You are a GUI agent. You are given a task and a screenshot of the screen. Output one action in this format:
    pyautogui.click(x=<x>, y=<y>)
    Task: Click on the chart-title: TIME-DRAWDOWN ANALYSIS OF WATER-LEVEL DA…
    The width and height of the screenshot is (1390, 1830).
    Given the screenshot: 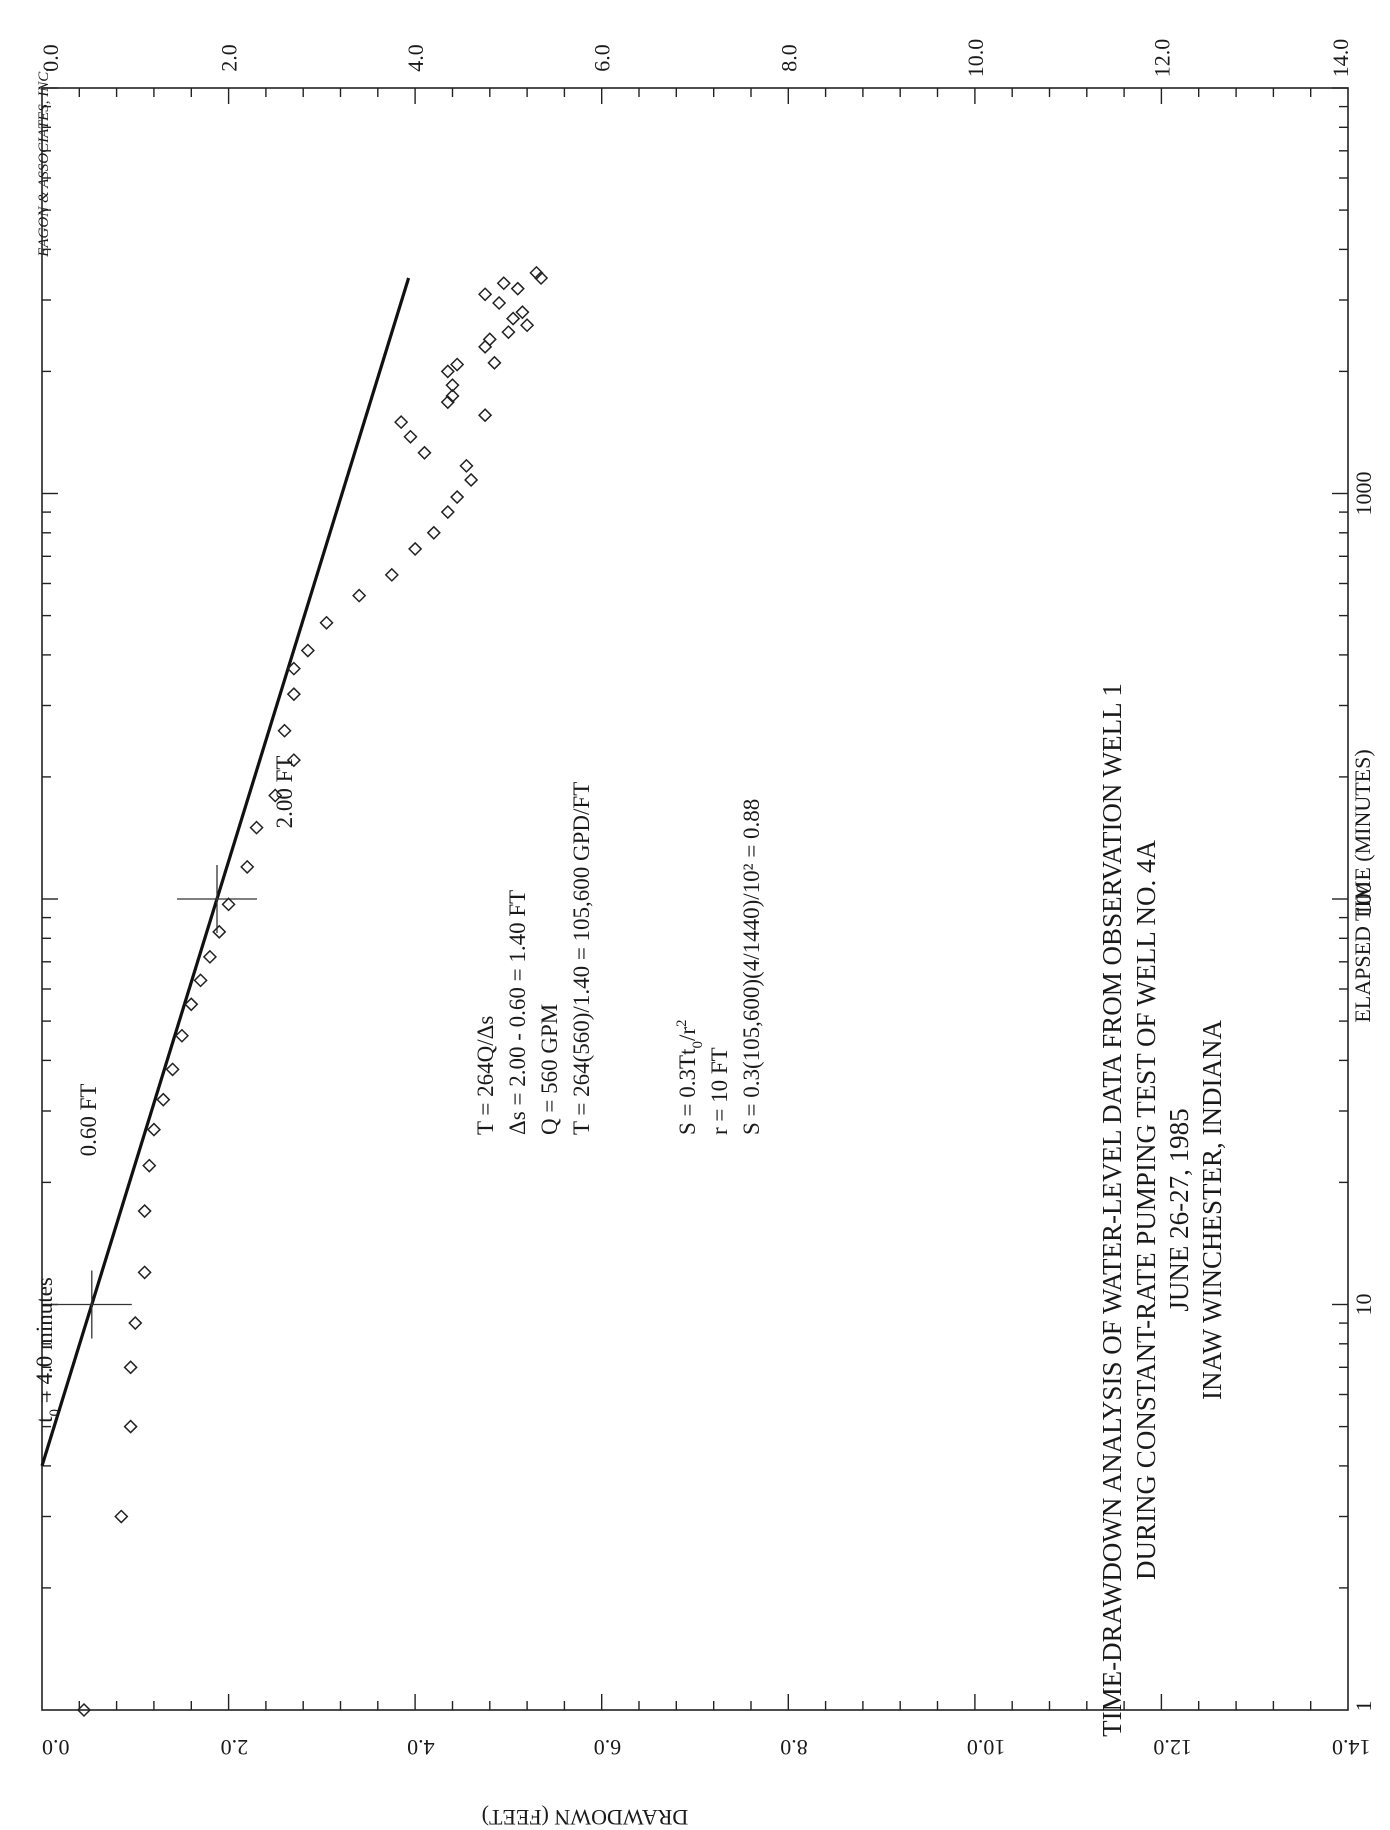 What is the action you would take?
    pyautogui.click(x=1162, y=1210)
    